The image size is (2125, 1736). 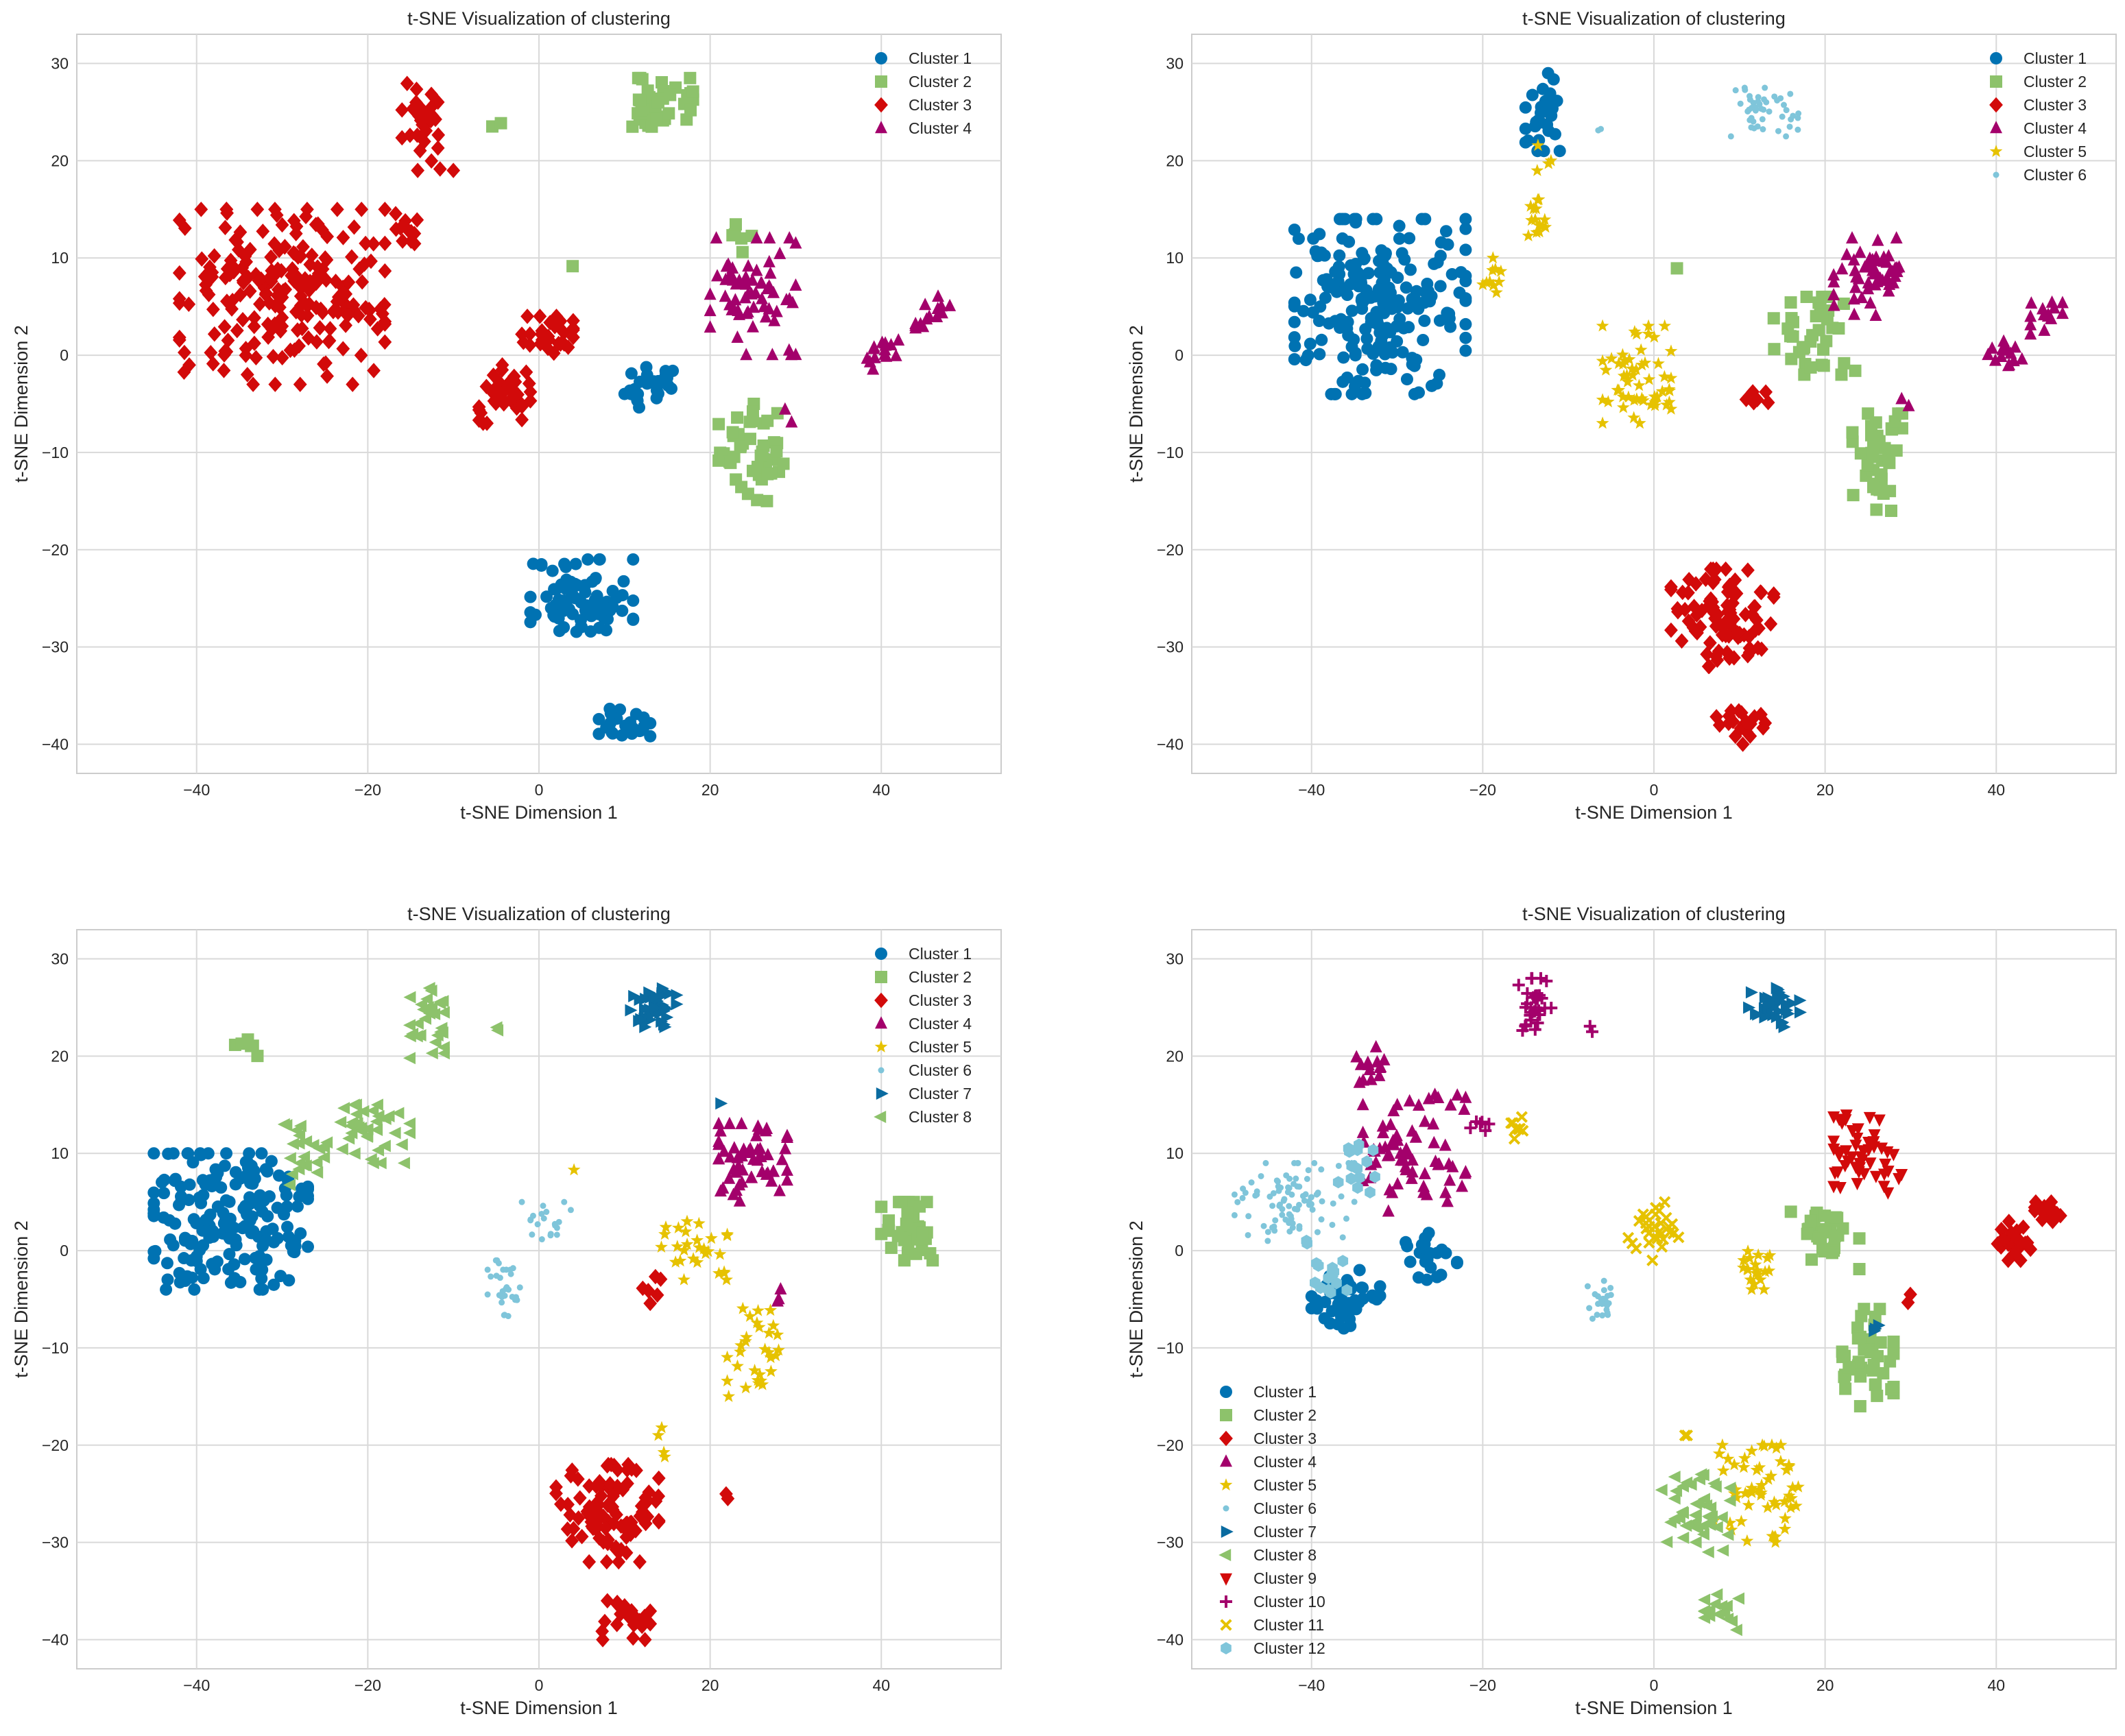 I want to click on legend-marker, so click(x=881, y=977).